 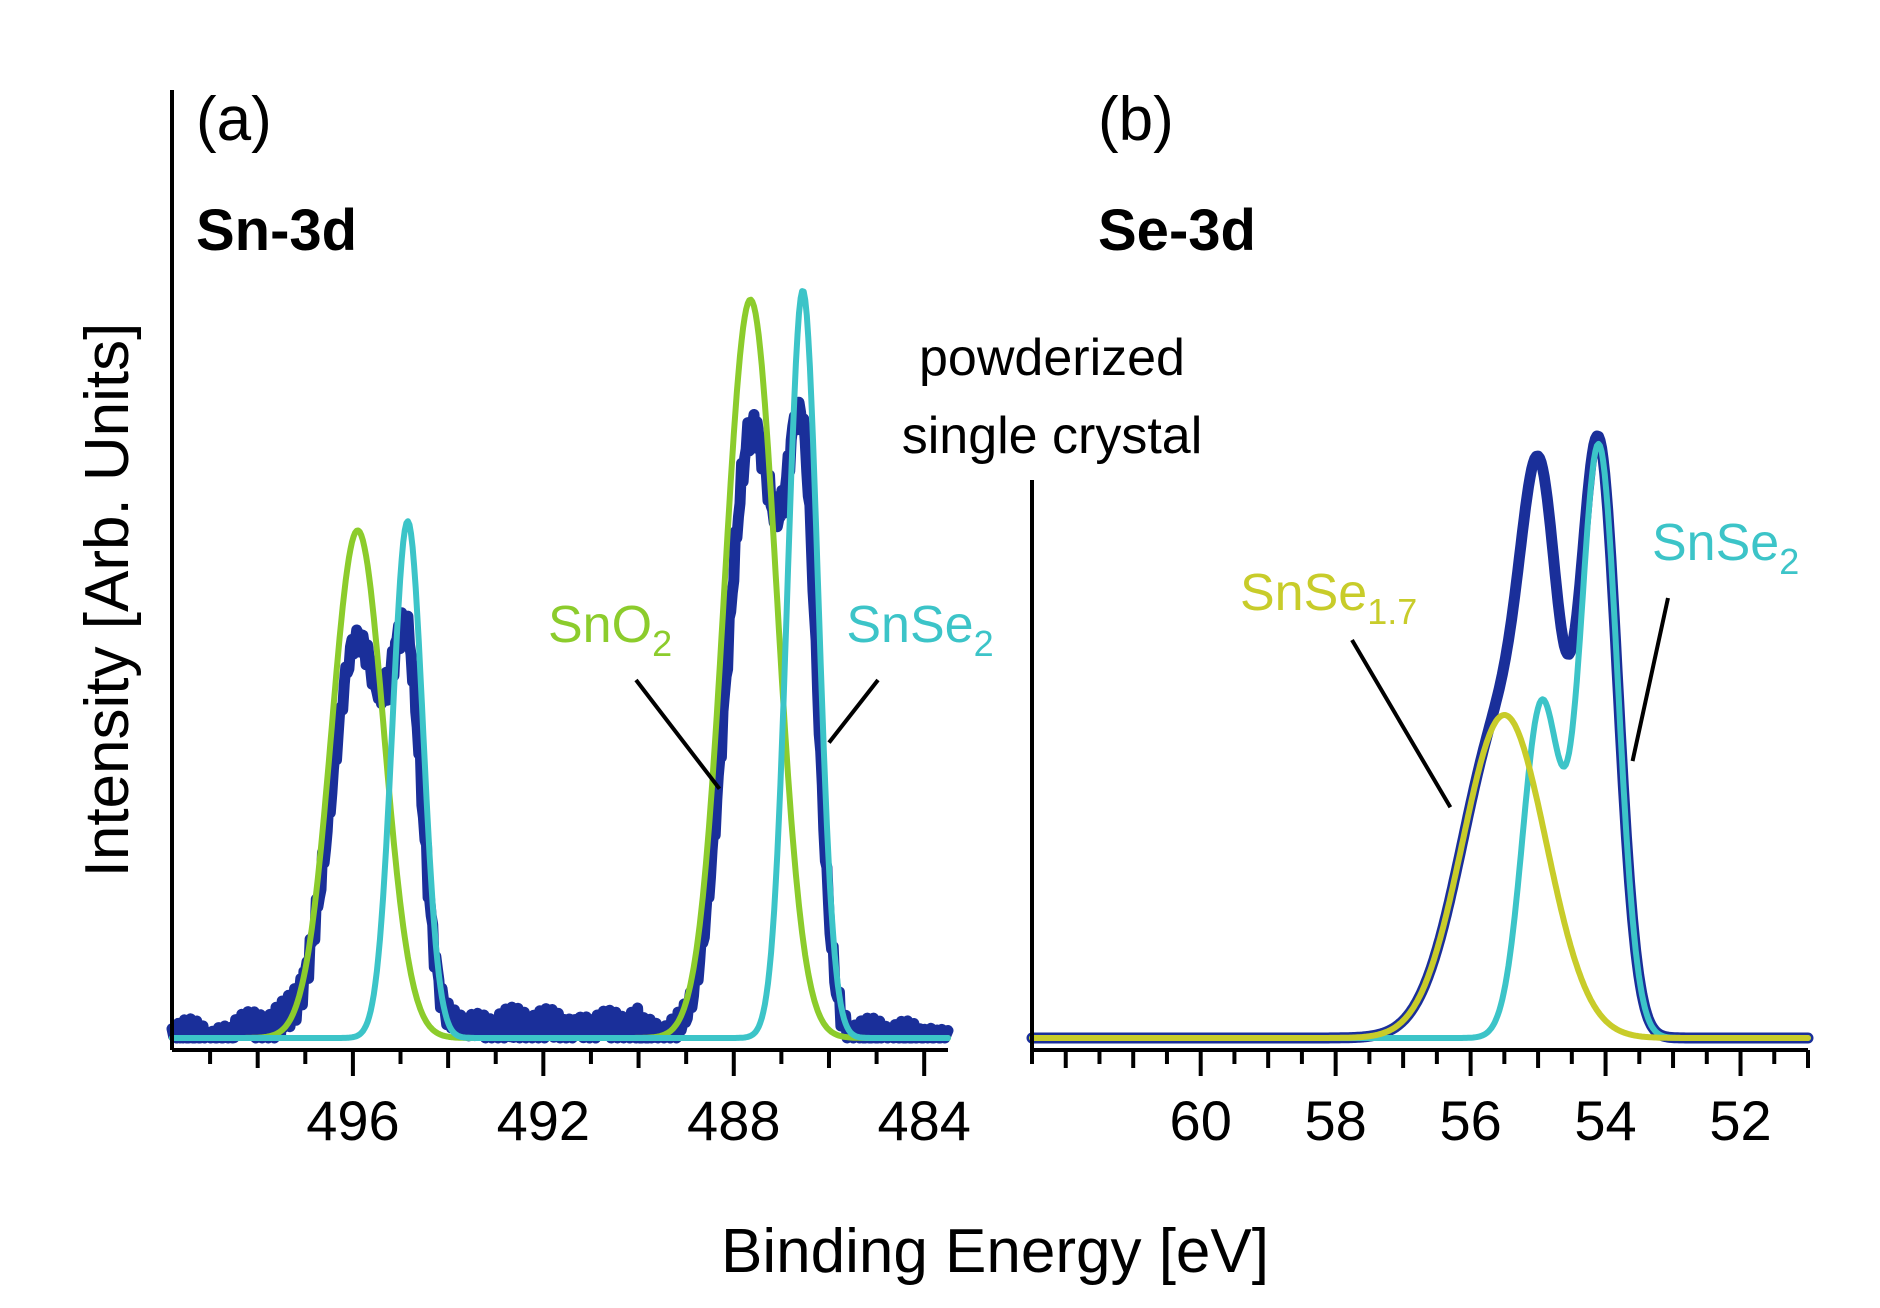 What do you see at coordinates (543, 1120) in the screenshot?
I see `x-tick-label: 492` at bounding box center [543, 1120].